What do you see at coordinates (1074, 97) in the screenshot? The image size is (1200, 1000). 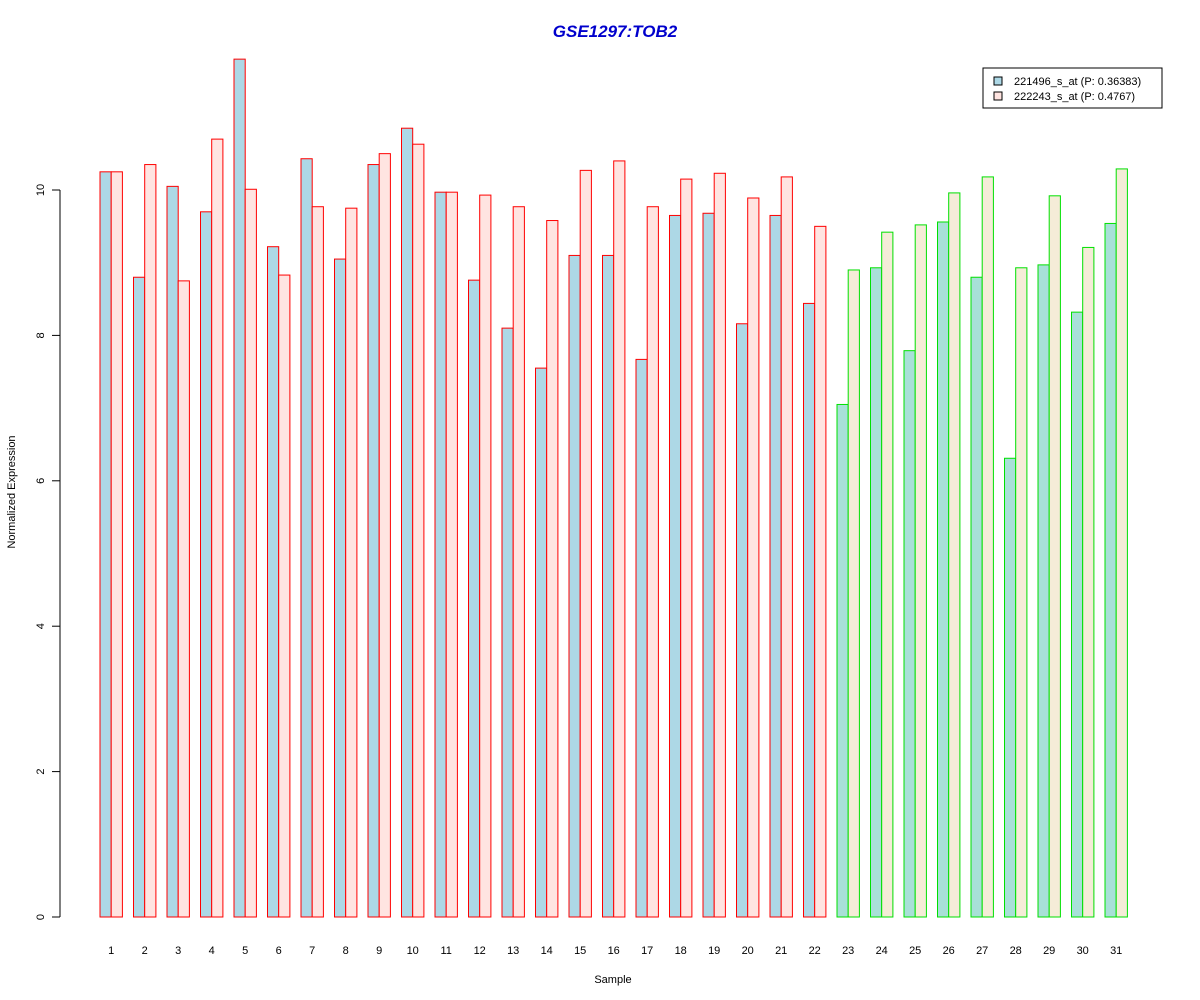 I see `legend-label: 222243_s_at (P: 0.4767)` at bounding box center [1074, 97].